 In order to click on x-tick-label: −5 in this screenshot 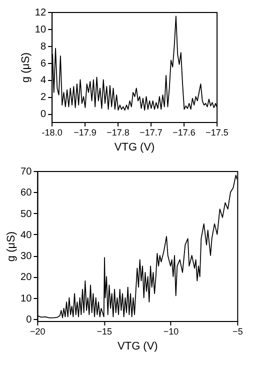, I will do `click(237, 331)`.